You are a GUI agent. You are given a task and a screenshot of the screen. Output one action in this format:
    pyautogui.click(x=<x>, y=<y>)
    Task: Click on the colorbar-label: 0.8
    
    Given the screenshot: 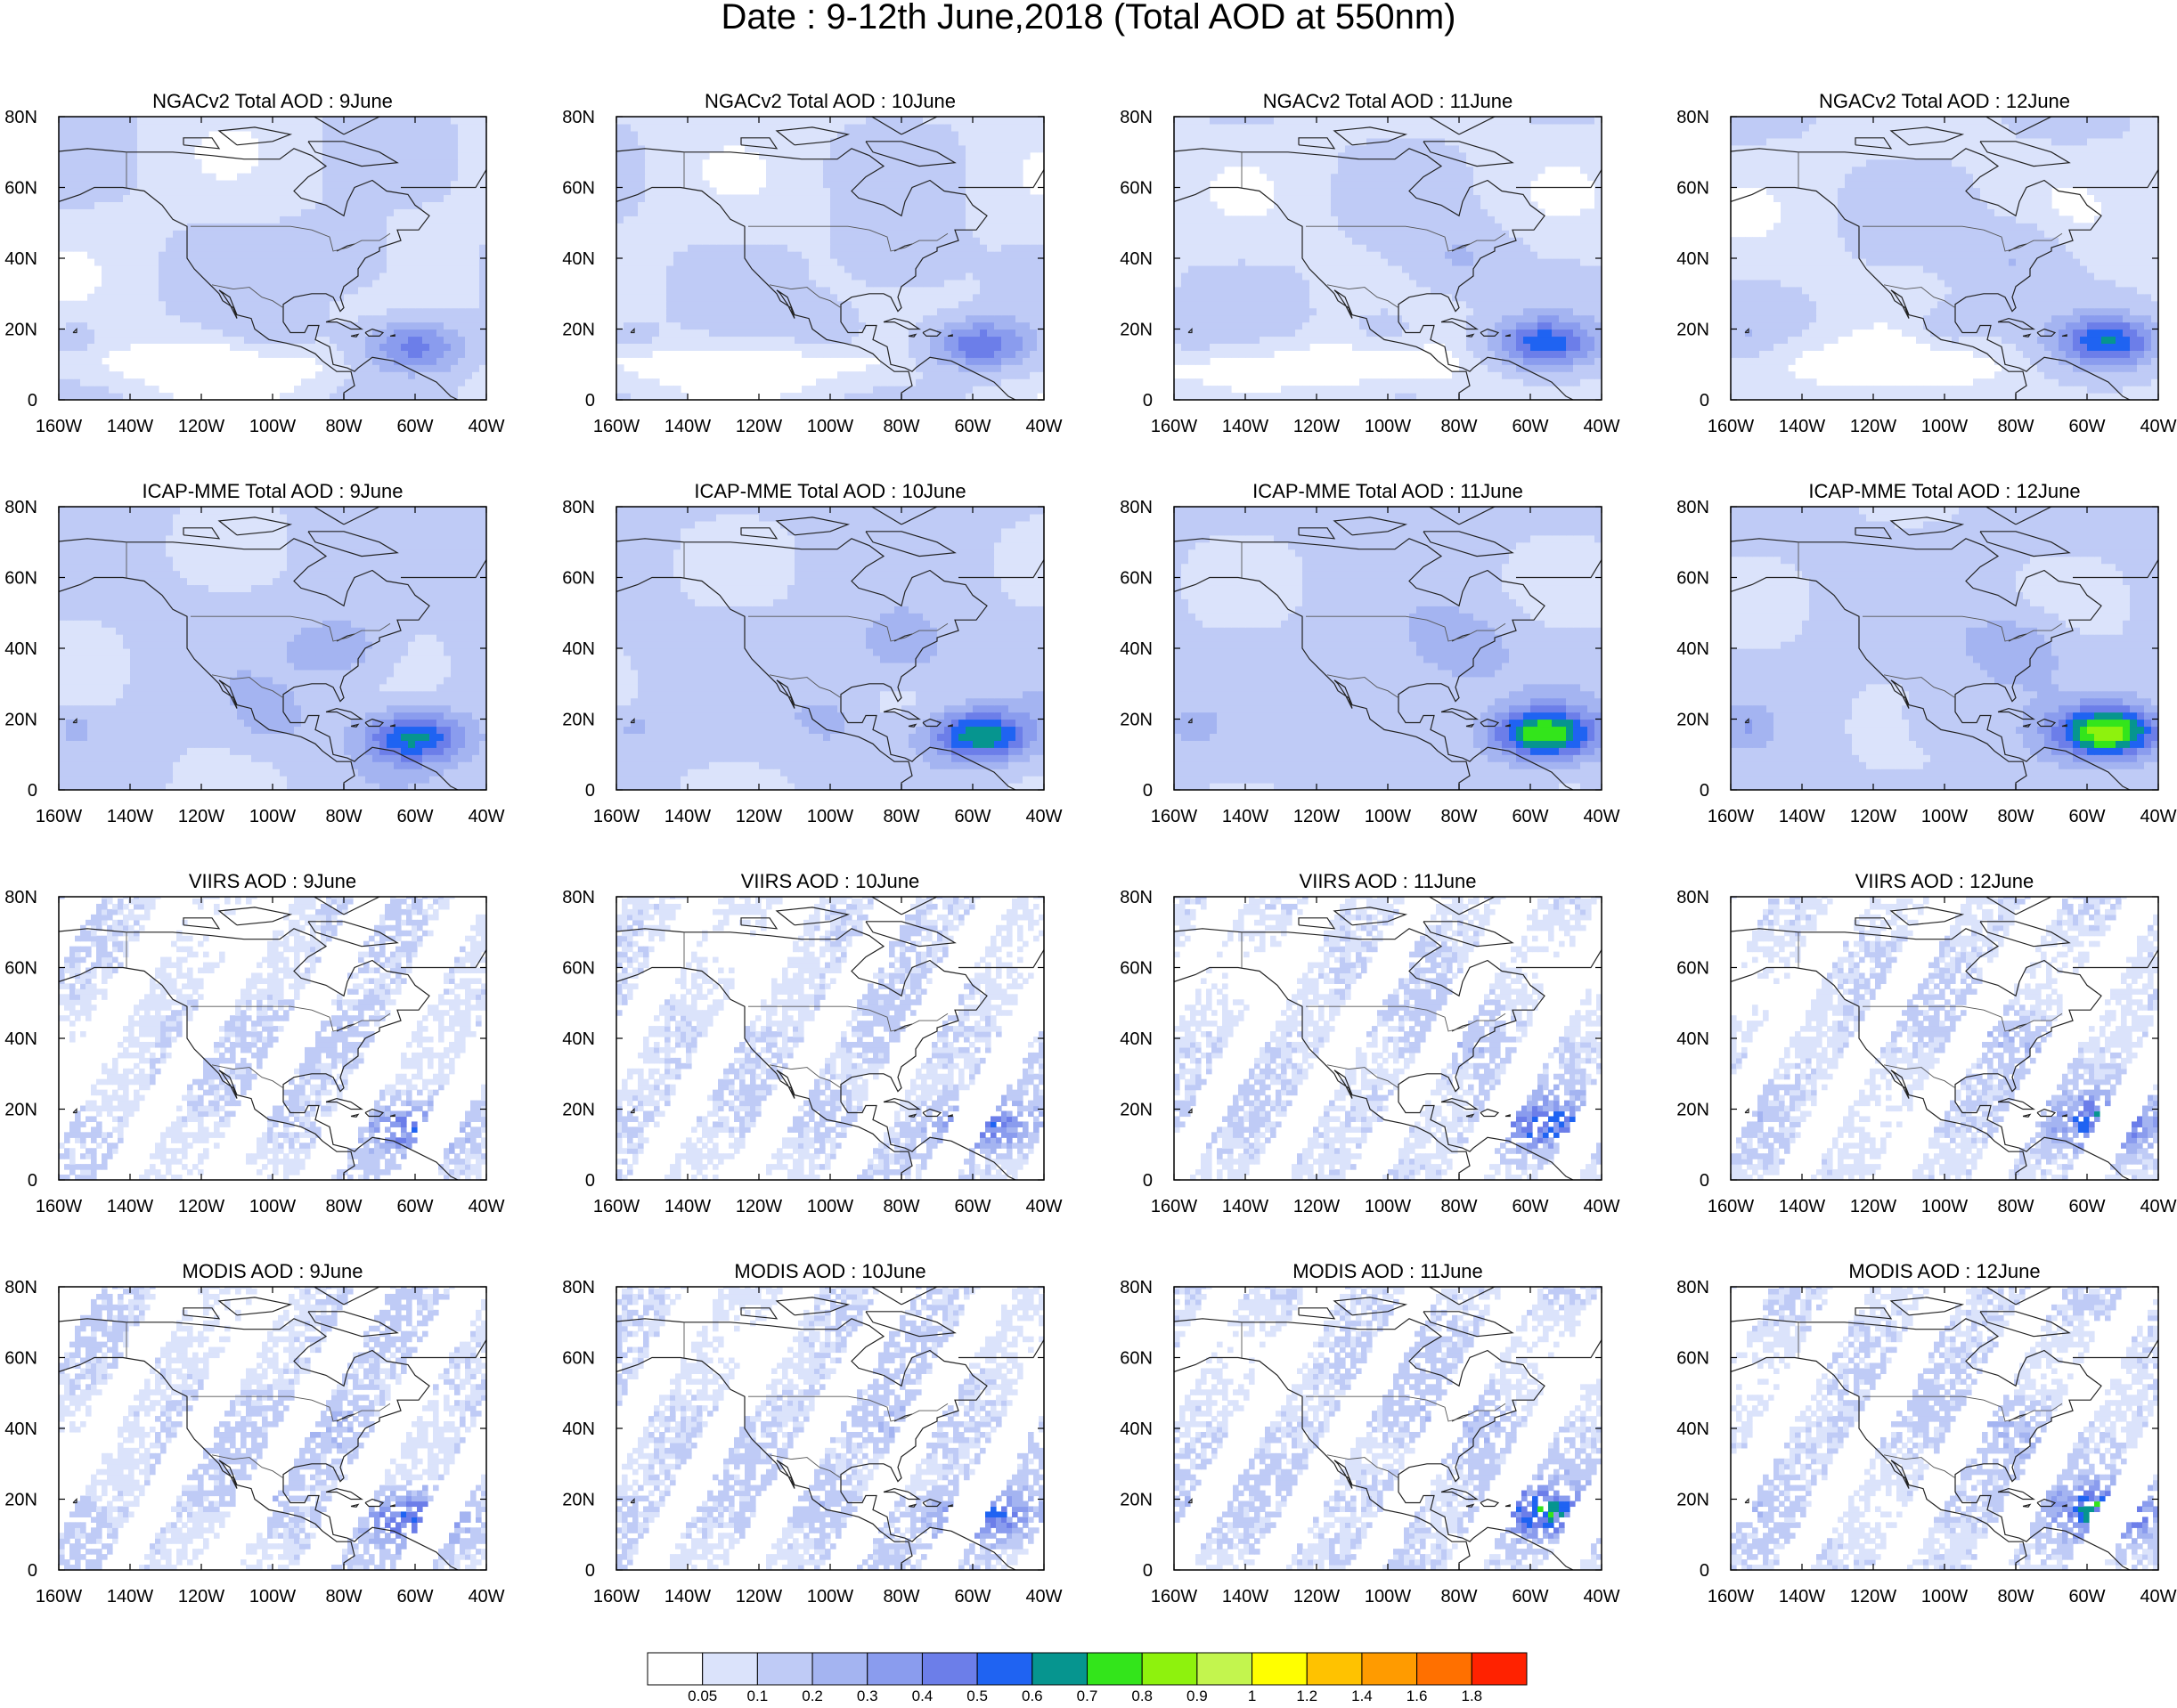 What is the action you would take?
    pyautogui.click(x=1142, y=1696)
    